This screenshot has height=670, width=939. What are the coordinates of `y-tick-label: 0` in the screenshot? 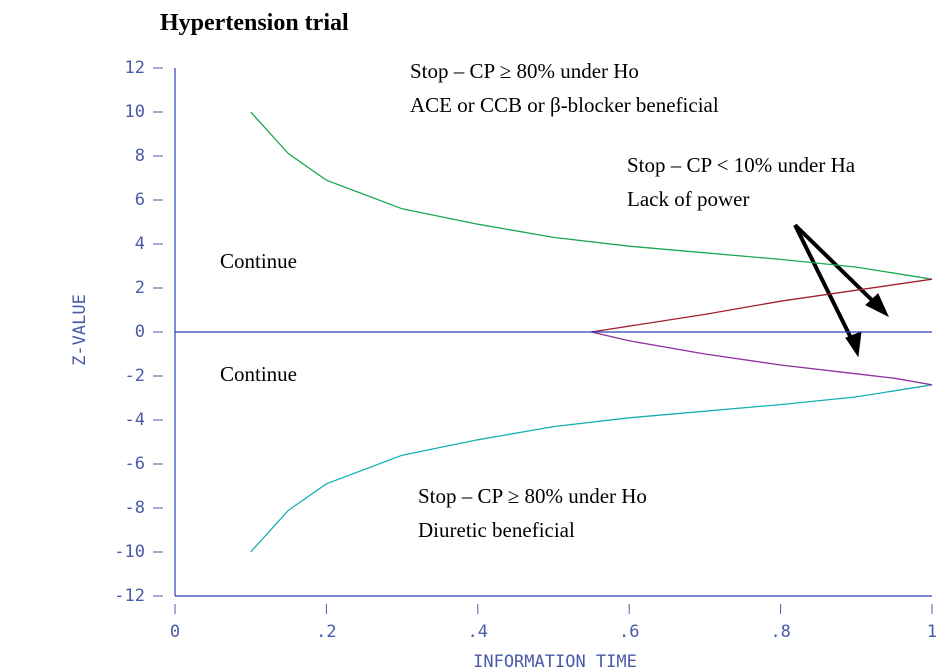 It's located at (140, 332).